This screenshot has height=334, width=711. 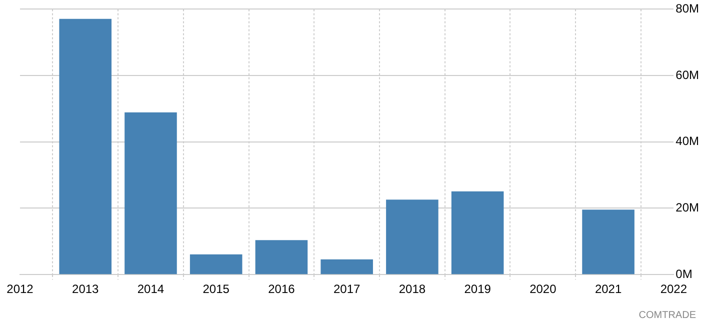 I want to click on x-tick-label: 2016, so click(x=282, y=289).